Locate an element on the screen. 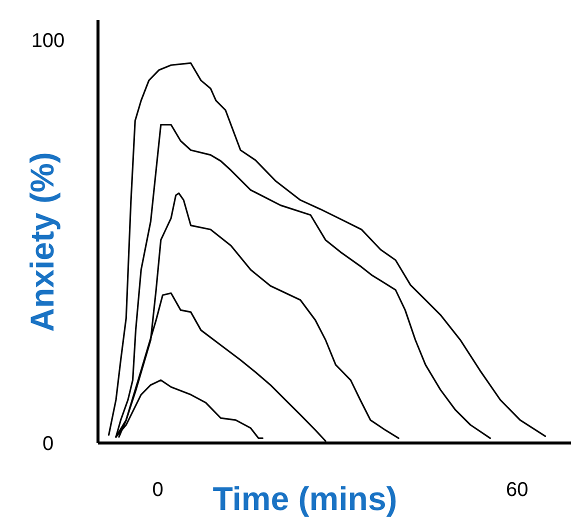 The height and width of the screenshot is (518, 572). x-axis-title: Time (mins) is located at coordinates (305, 498).